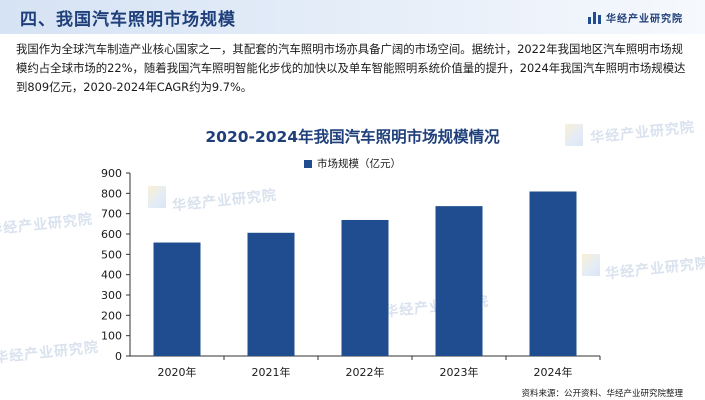 The height and width of the screenshot is (400, 705). Describe the element at coordinates (111, 315) in the screenshot. I see `y-tick-label: 200` at that location.